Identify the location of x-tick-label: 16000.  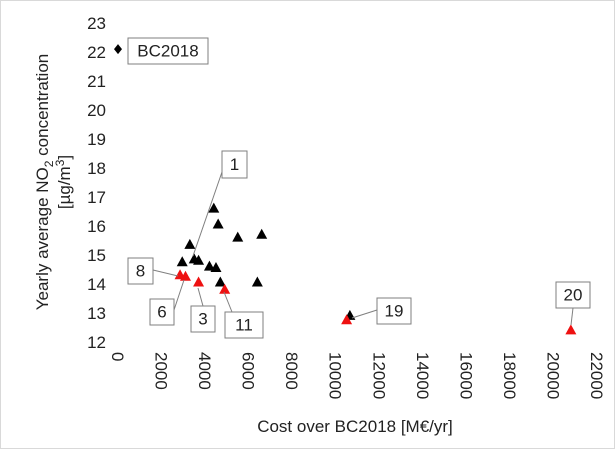
(465, 375).